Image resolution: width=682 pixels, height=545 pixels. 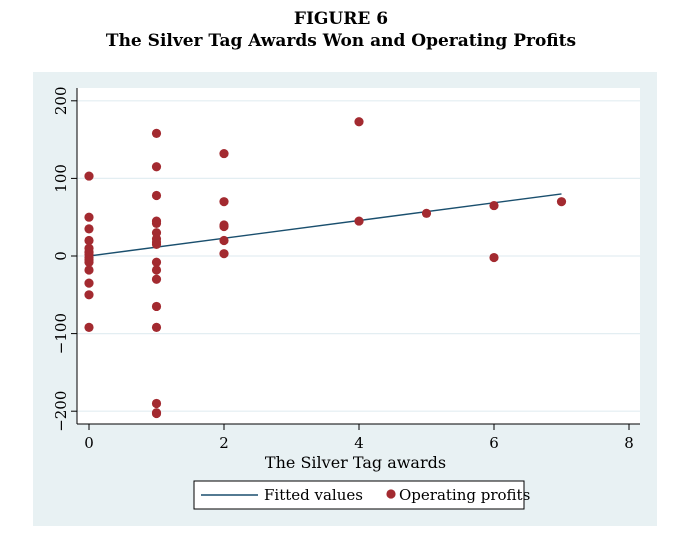 I want to click on fitted-line-layer, so click(x=325, y=225).